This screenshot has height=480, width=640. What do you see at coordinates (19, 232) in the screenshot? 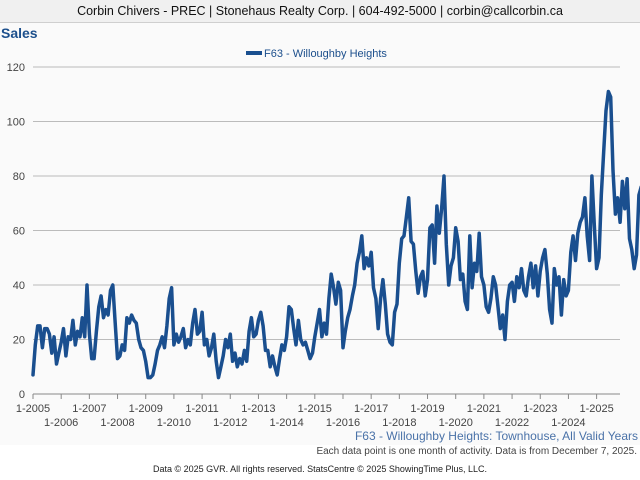
I see `y-tick-label: 60` at bounding box center [19, 232].